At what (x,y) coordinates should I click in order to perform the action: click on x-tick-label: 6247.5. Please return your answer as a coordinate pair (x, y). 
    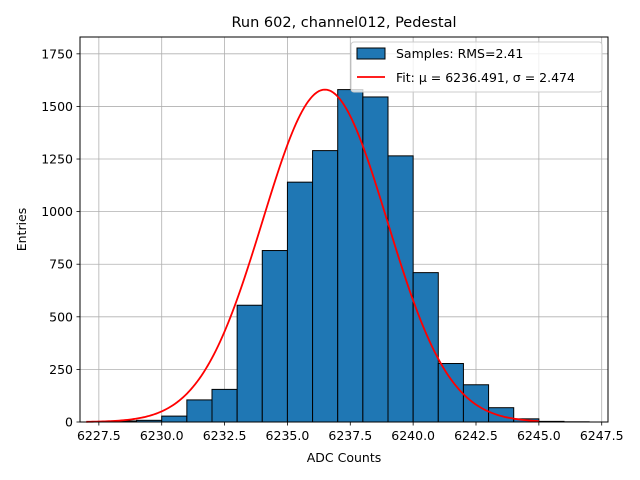
    Looking at the image, I should click on (602, 435).